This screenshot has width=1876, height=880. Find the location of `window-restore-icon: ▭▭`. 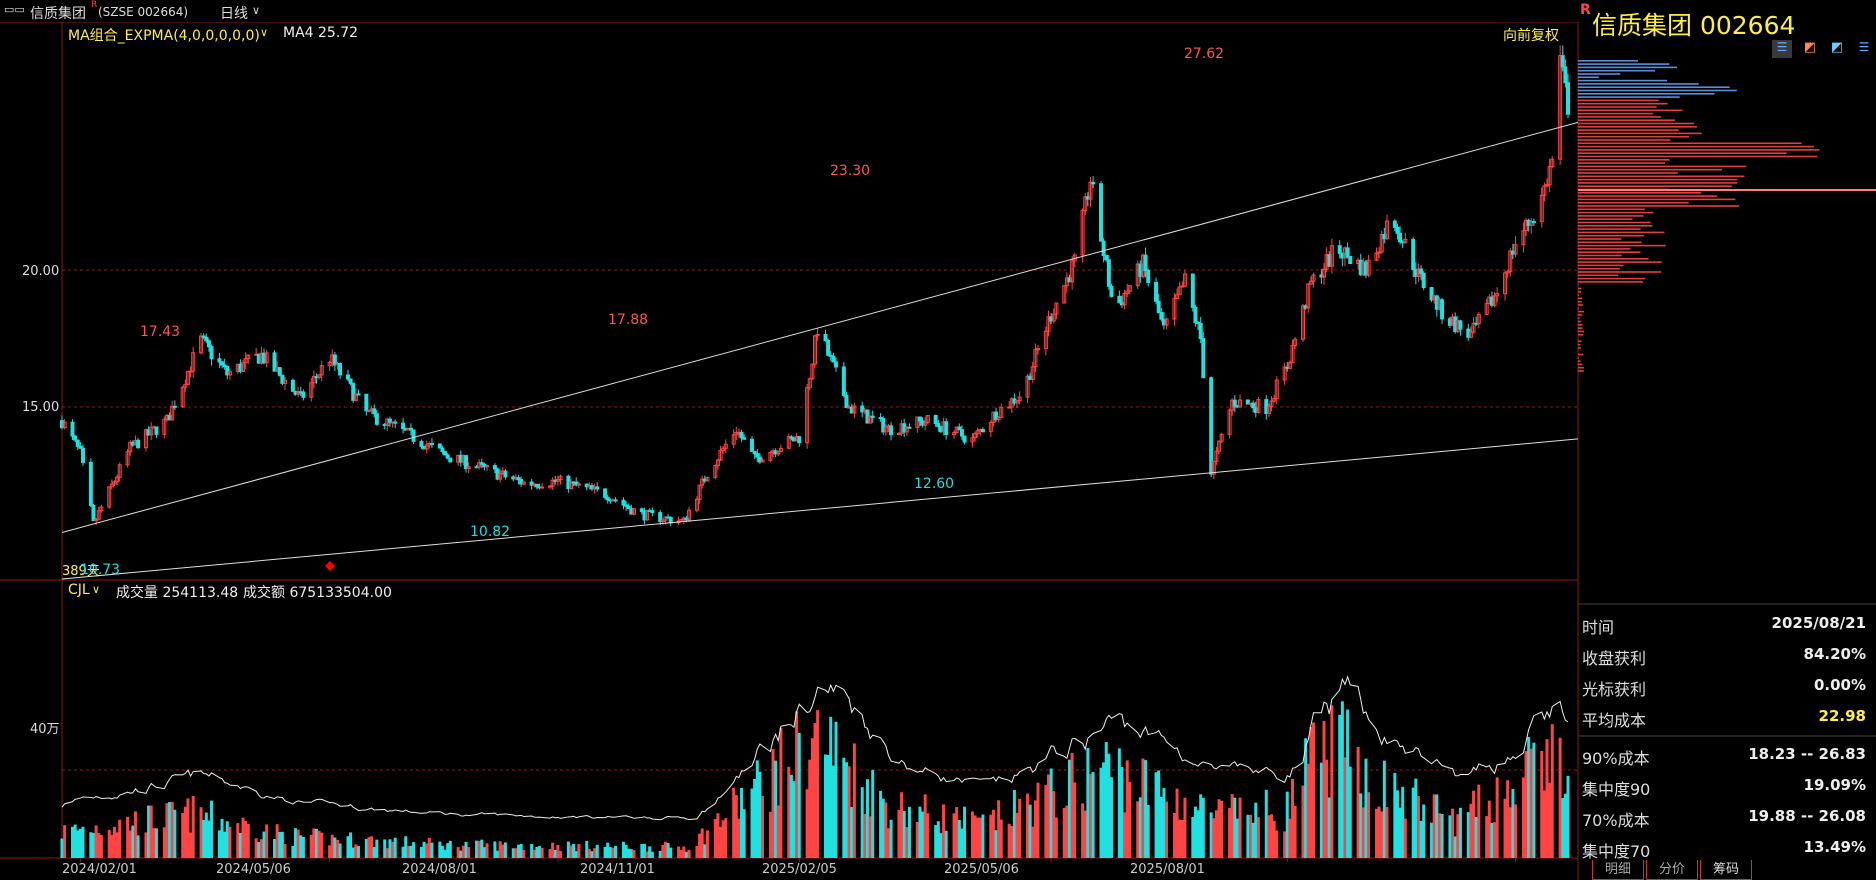

window-restore-icon: ▭▭ is located at coordinates (14, 9).